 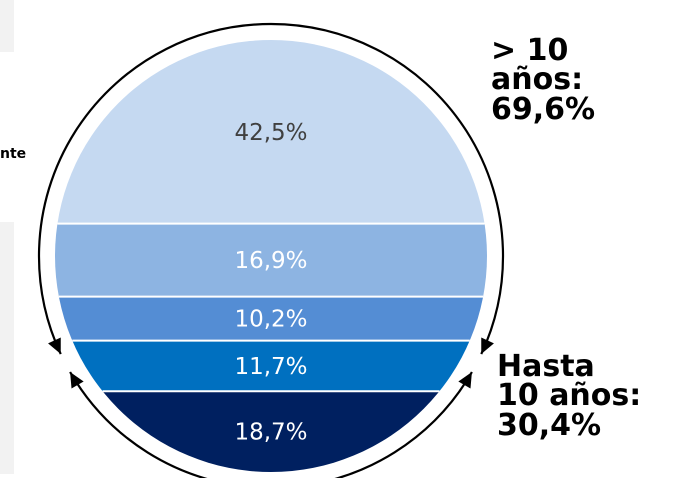 I want to click on segment-label-2: 10,2%, so click(x=270, y=320).